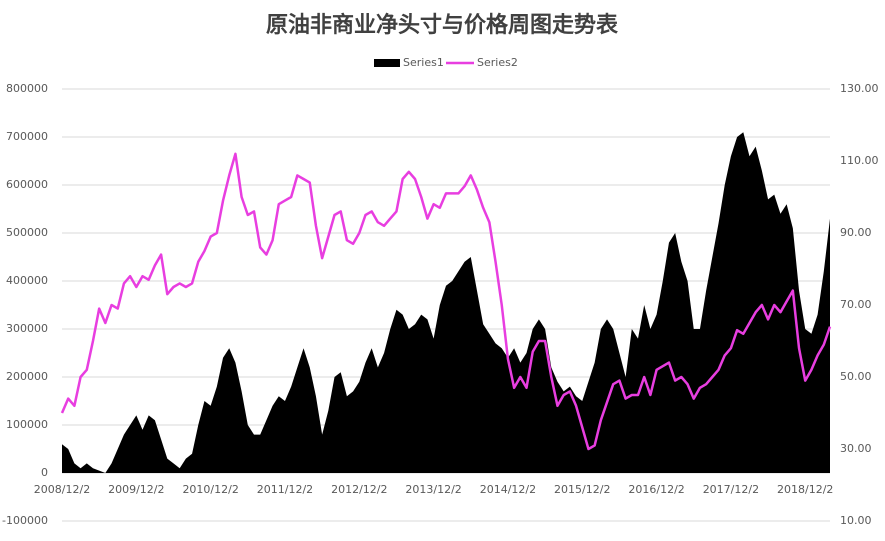  I want to click on x-tick-label: 2016/12/2, so click(656, 489).